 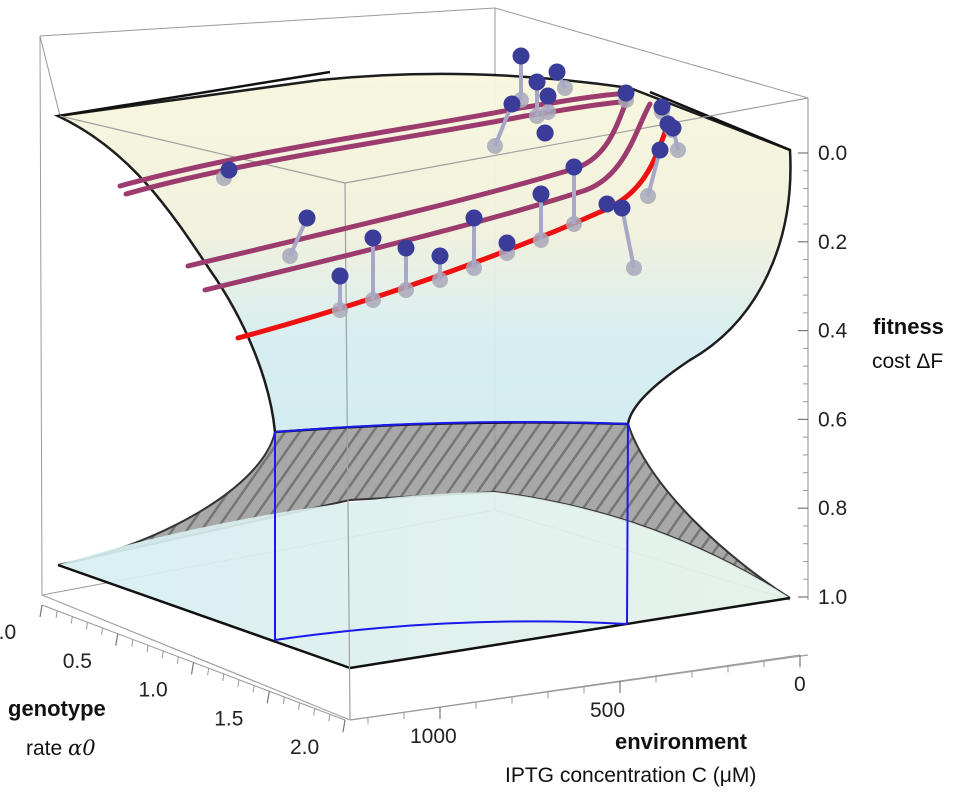 What do you see at coordinates (628, 238) in the screenshot?
I see `point-stem` at bounding box center [628, 238].